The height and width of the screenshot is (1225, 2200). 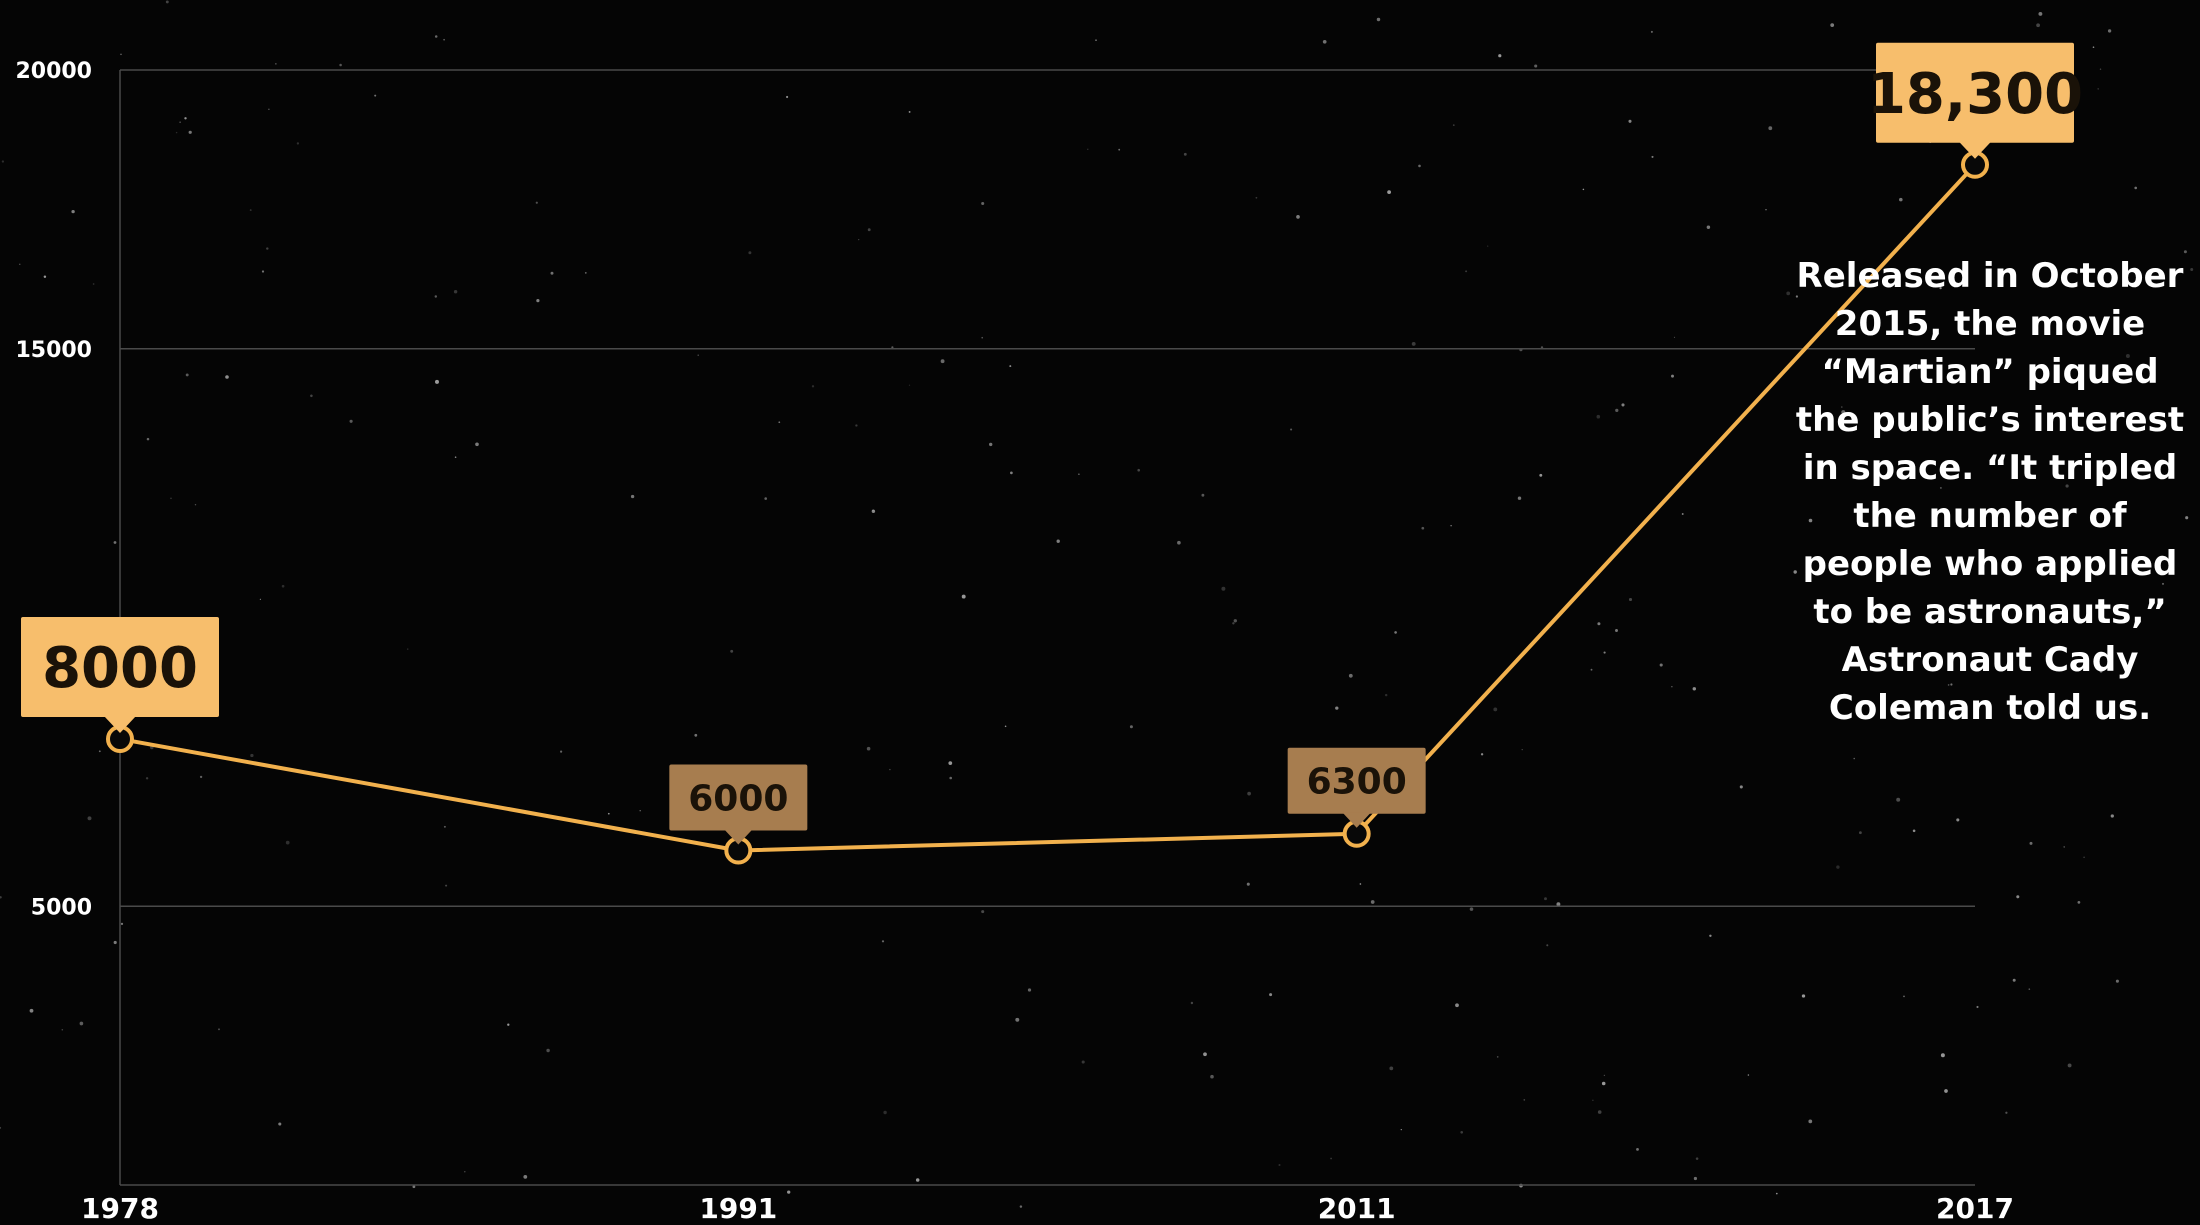 What do you see at coordinates (1975, 150) in the screenshot?
I see `callout-pointer` at bounding box center [1975, 150].